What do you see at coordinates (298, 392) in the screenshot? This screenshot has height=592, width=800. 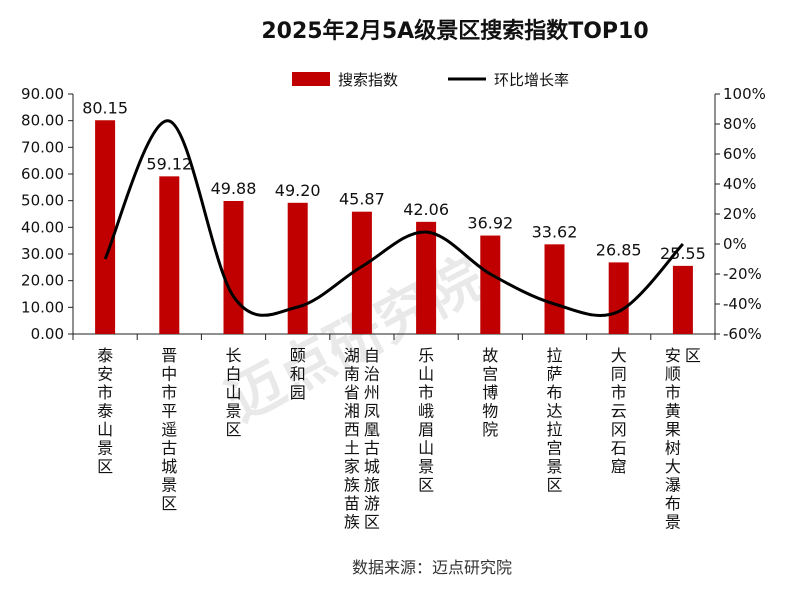 I see `category-char: 园` at bounding box center [298, 392].